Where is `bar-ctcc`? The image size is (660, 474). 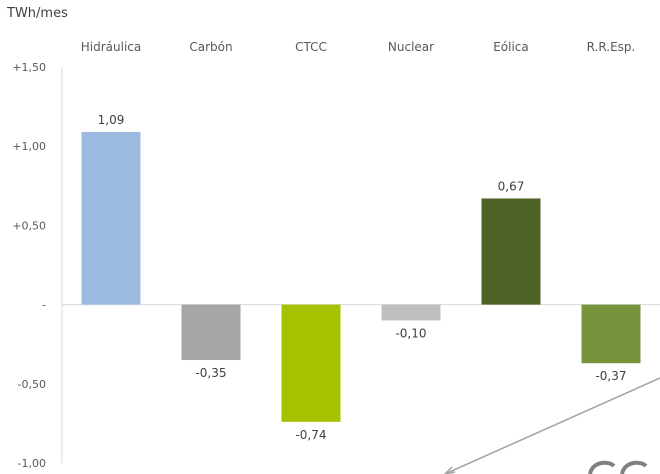 bar-ctcc is located at coordinates (311, 363).